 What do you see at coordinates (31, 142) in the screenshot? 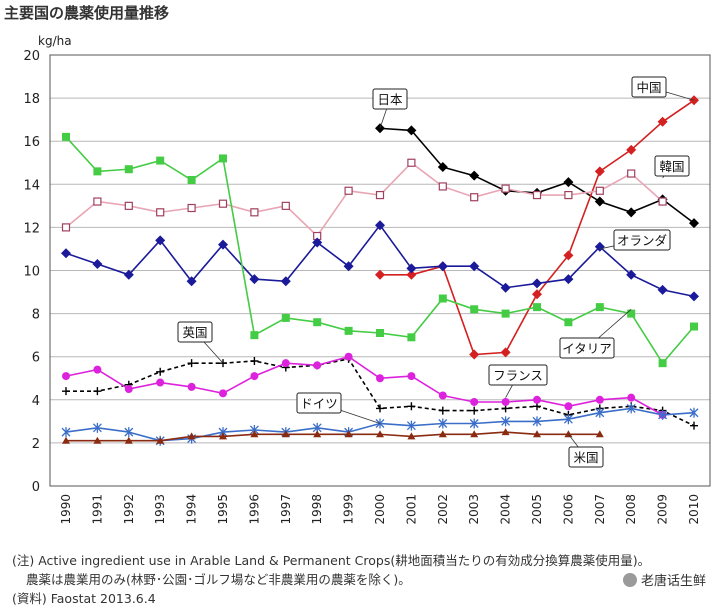
I see `y-tick-label: 16` at bounding box center [31, 142].